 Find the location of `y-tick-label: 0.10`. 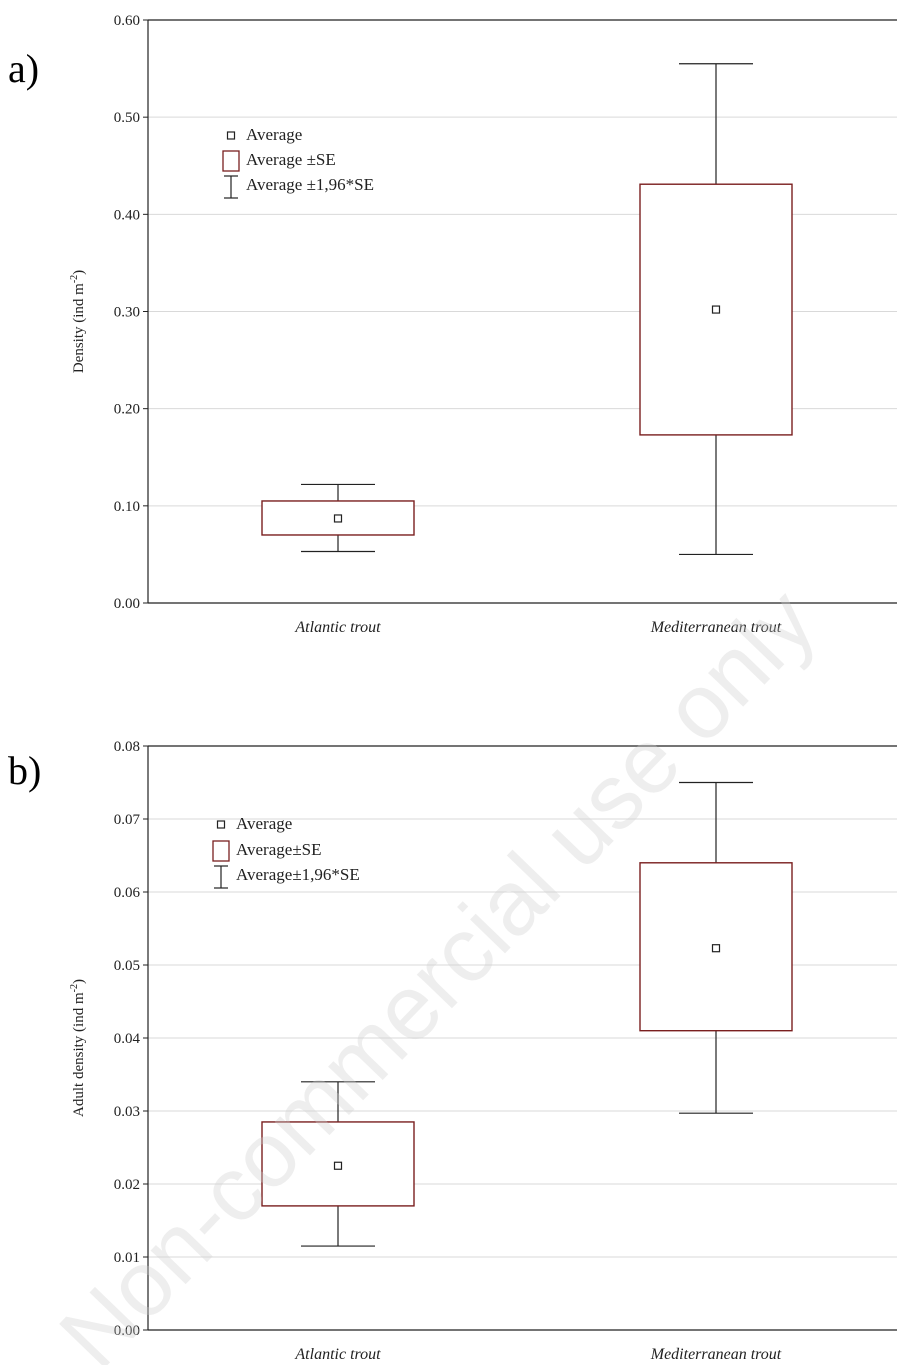

y-tick-label: 0.10 is located at coordinates (127, 507).